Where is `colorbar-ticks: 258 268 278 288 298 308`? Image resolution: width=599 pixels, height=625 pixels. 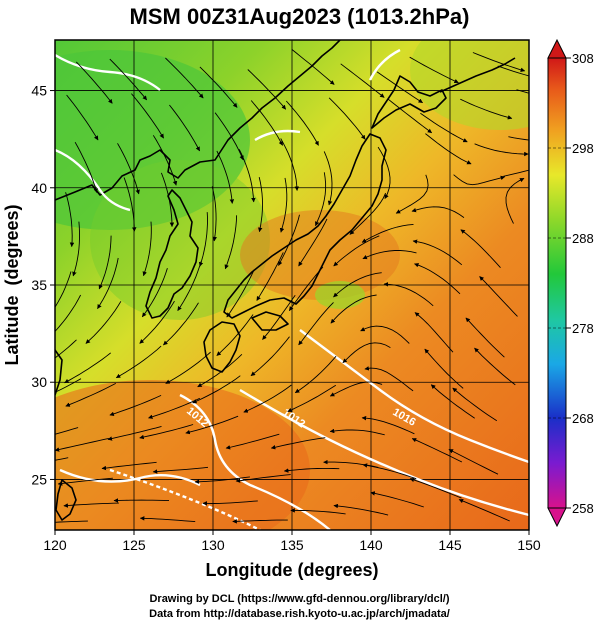 colorbar-ticks: 258 268 278 288 298 308 is located at coordinates (571, 283).